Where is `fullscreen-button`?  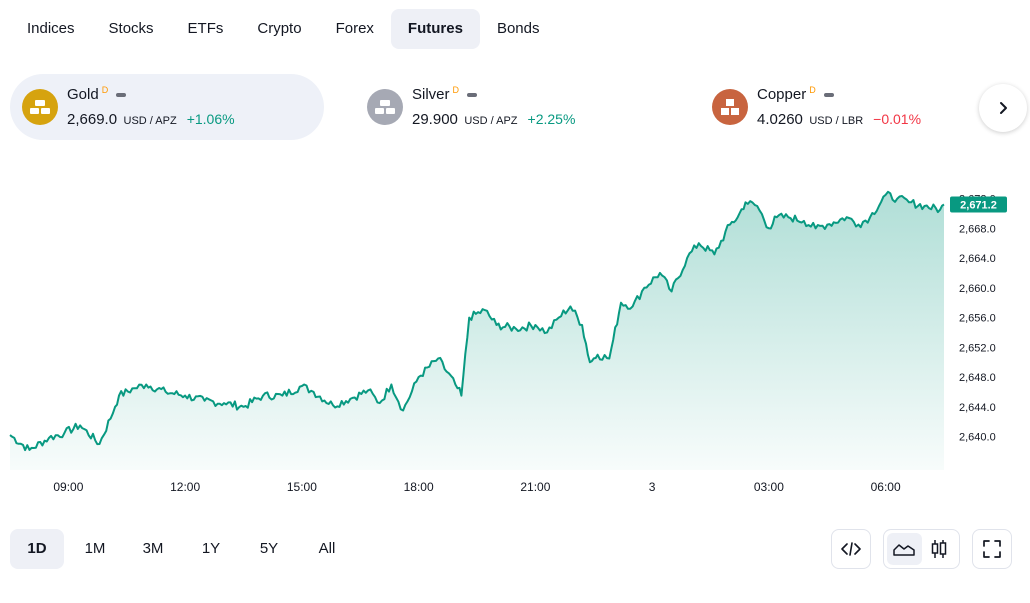
fullscreen-button is located at coordinates (992, 549).